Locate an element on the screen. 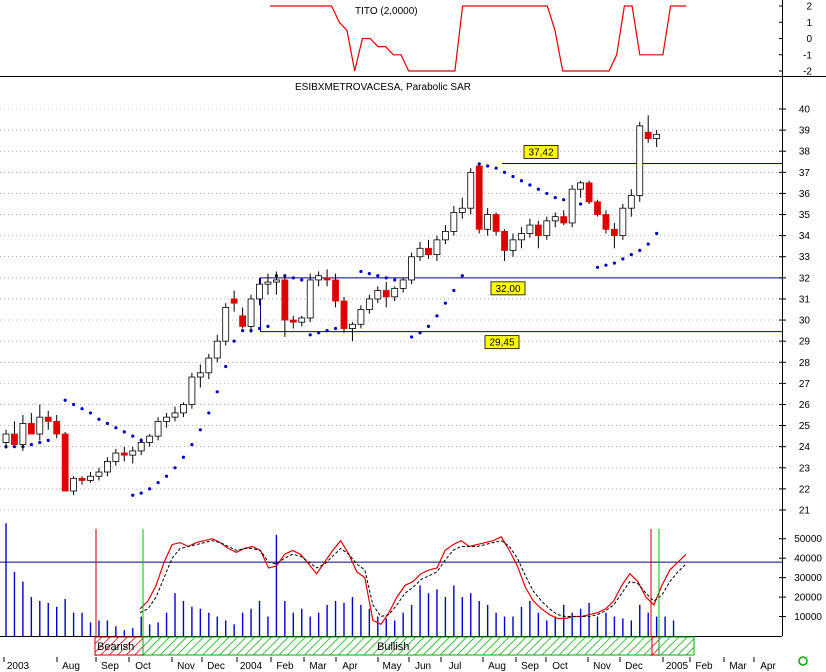  tito-tick-label-2: 0 is located at coordinates (809, 39).